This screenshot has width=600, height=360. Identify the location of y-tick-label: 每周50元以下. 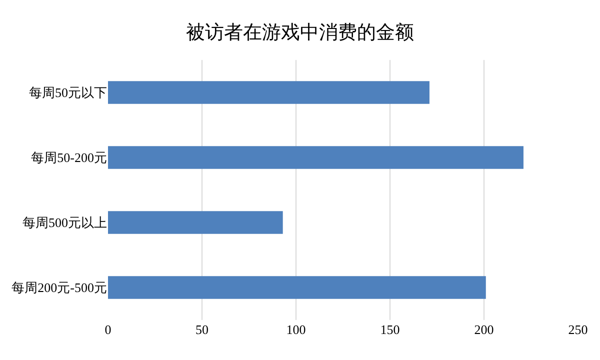
(68, 92).